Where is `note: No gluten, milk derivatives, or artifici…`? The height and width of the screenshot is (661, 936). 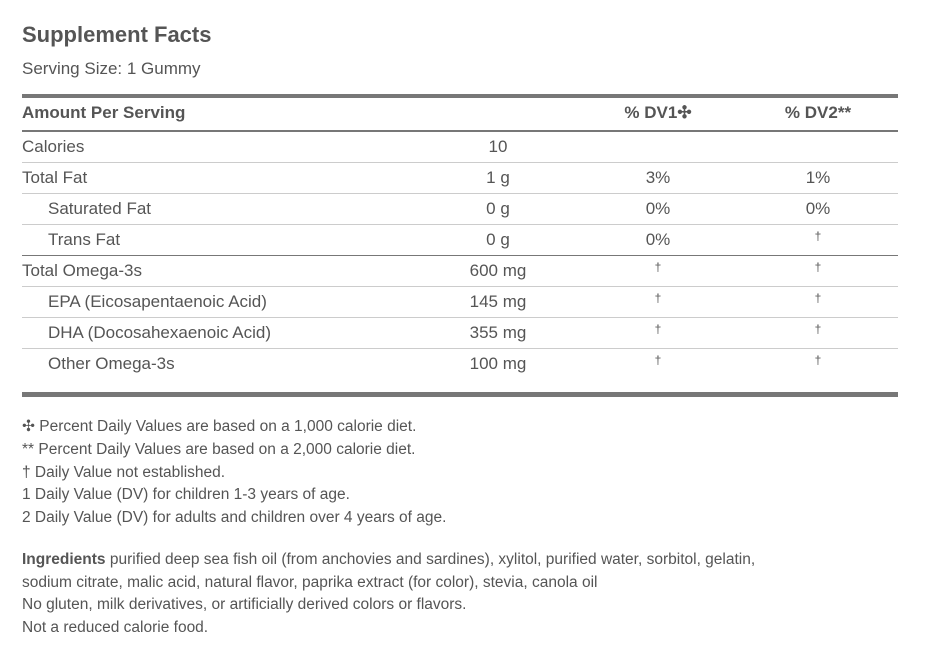 note: No gluten, milk derivatives, or artifici… is located at coordinates (244, 605).